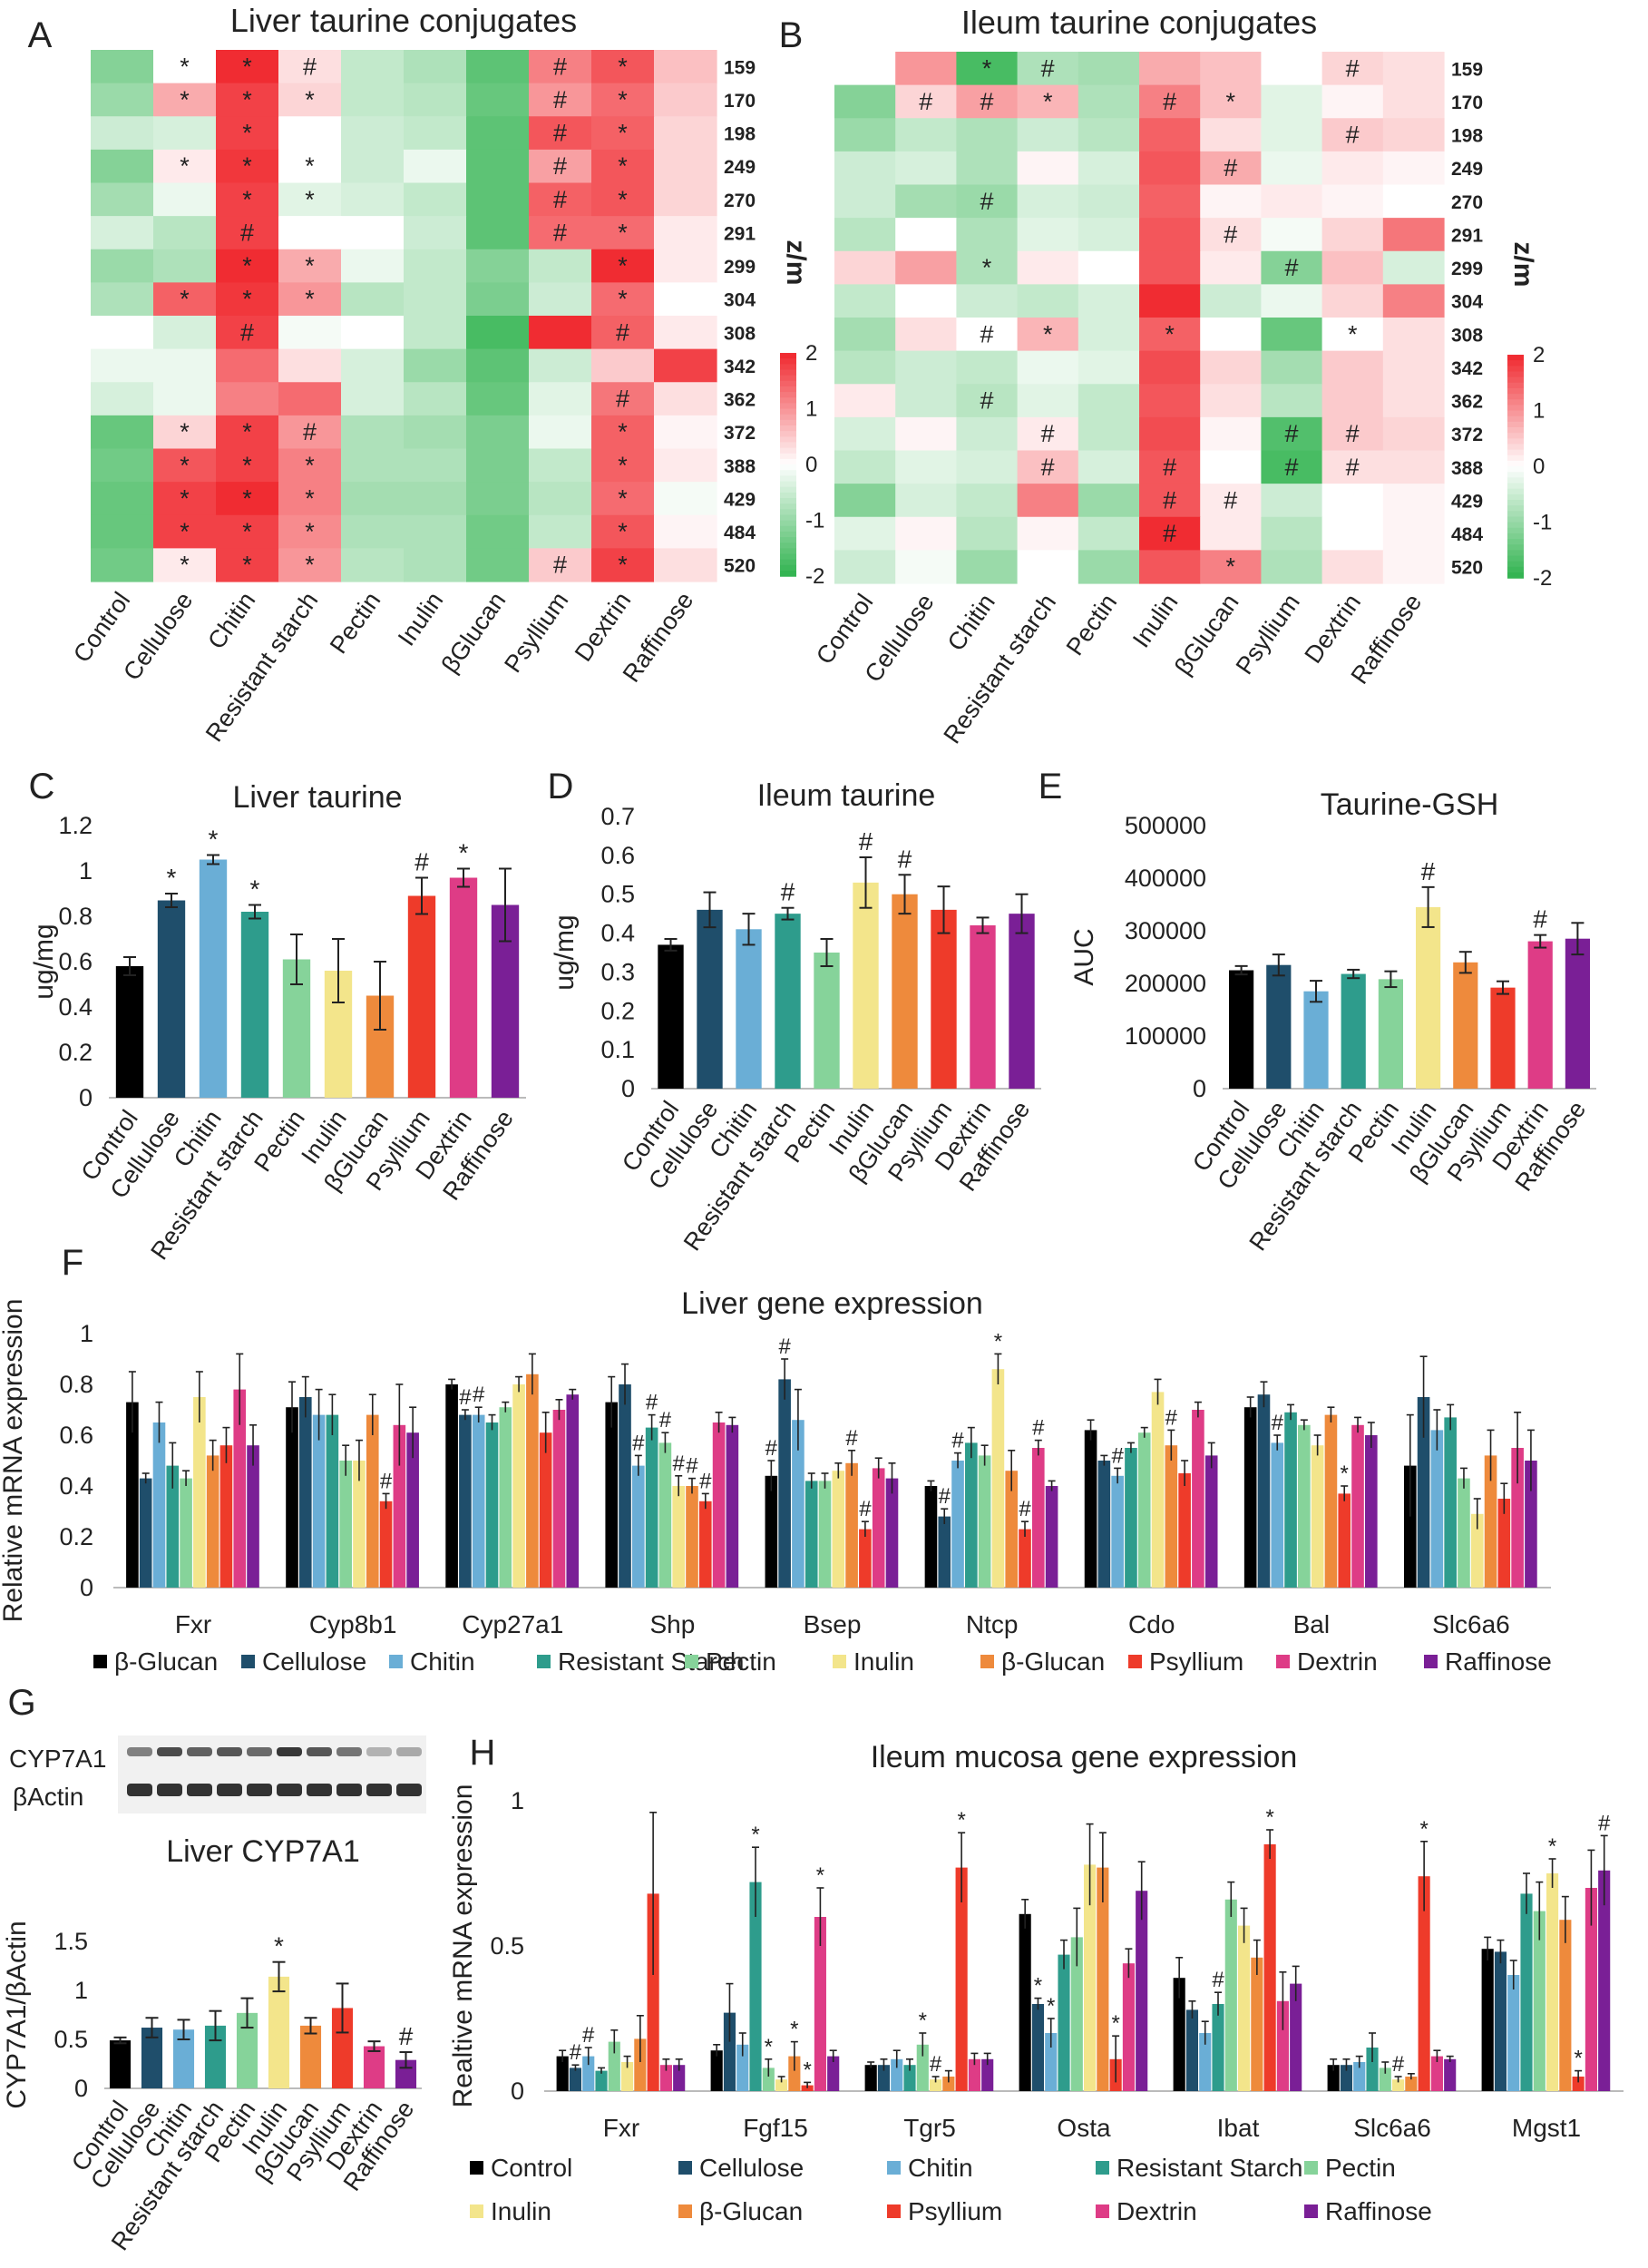 This screenshot has height=2268, width=1648. I want to click on bar-tgr5-psyllium, so click(961, 1979).